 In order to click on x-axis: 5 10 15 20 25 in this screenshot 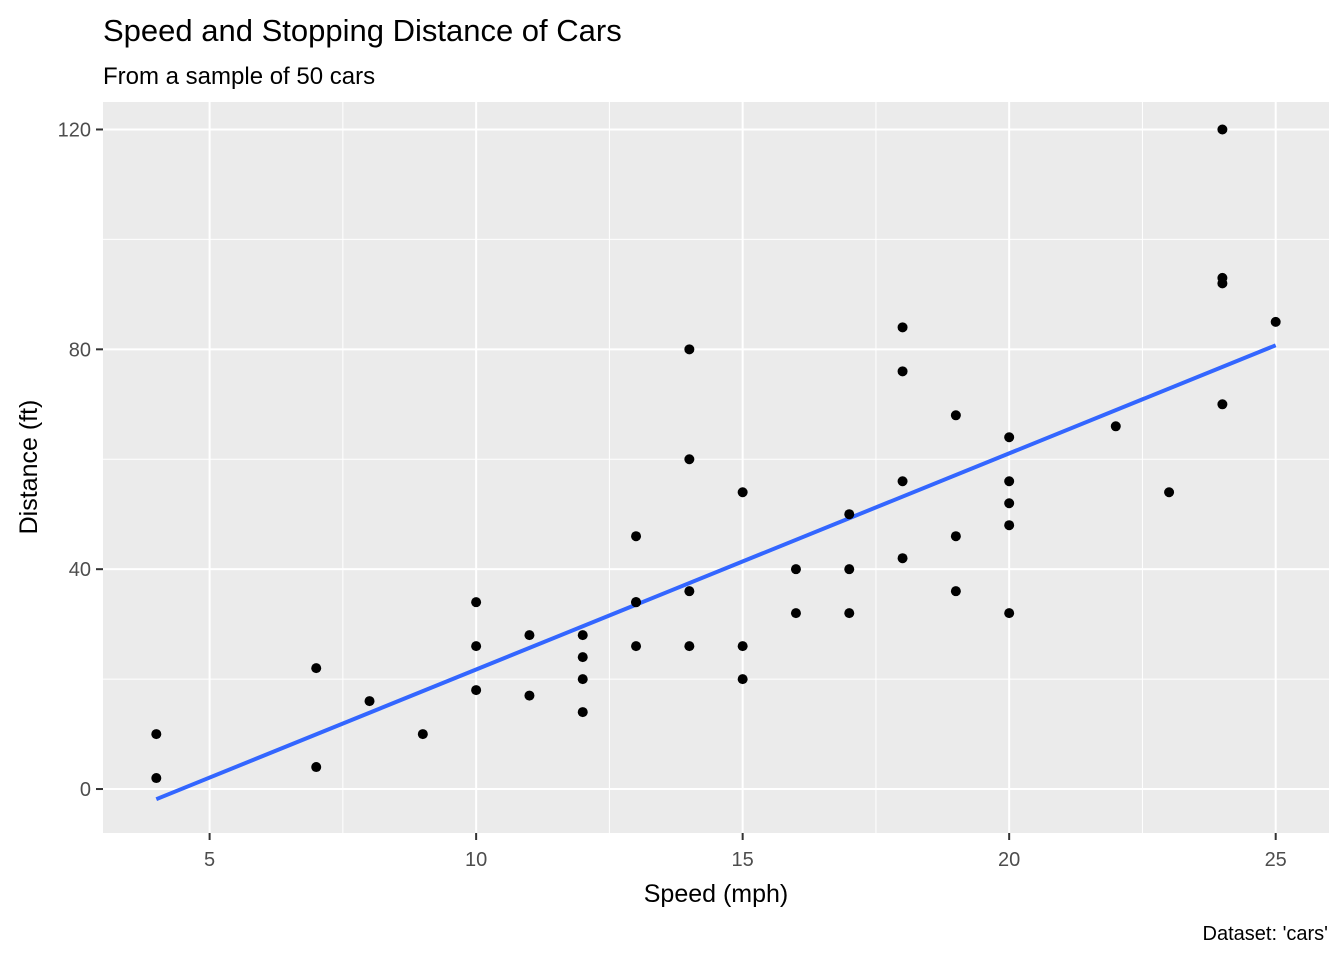, I will do `click(745, 852)`.